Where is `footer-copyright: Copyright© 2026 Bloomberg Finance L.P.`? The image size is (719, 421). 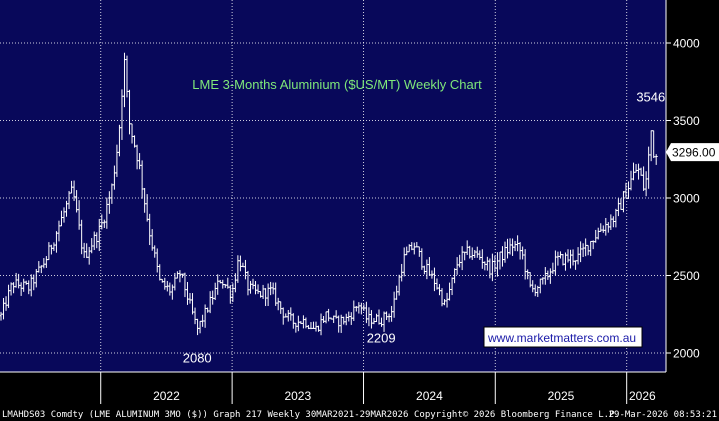 footer-copyright: Copyright© 2026 Bloomberg Finance L.P. is located at coordinates (517, 415).